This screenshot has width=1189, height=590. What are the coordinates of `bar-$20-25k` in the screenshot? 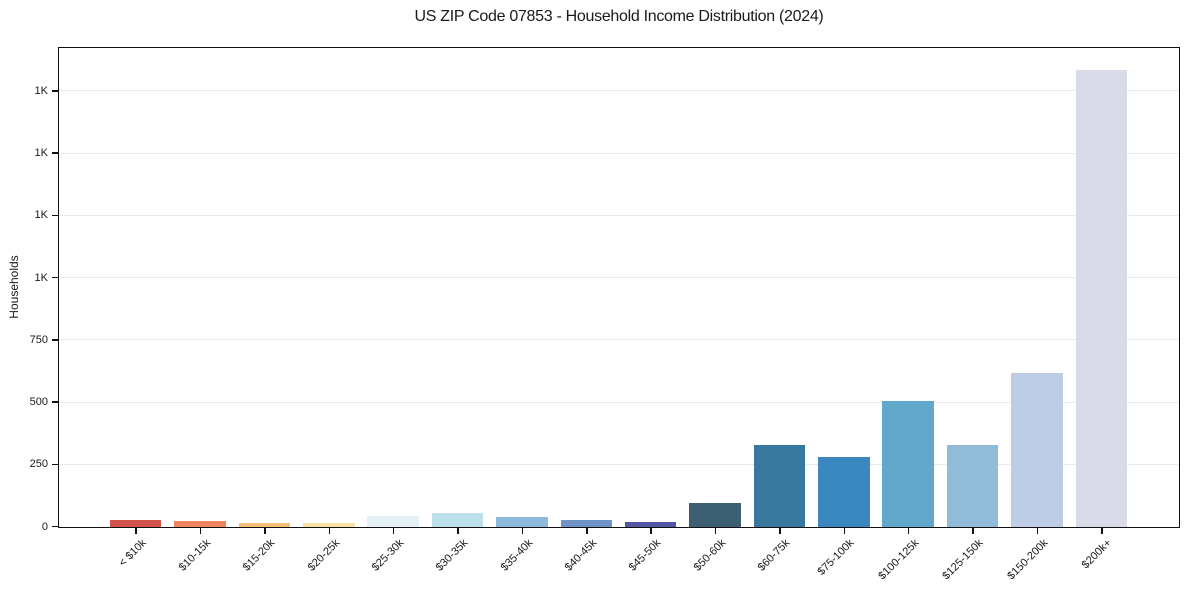 It's located at (329, 525).